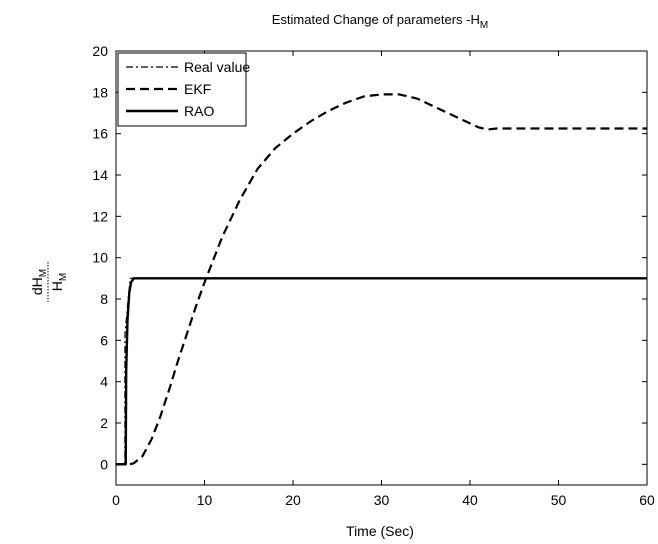 Image resolution: width=658 pixels, height=544 pixels. What do you see at coordinates (470, 500) in the screenshot?
I see `x-tick-label: 40` at bounding box center [470, 500].